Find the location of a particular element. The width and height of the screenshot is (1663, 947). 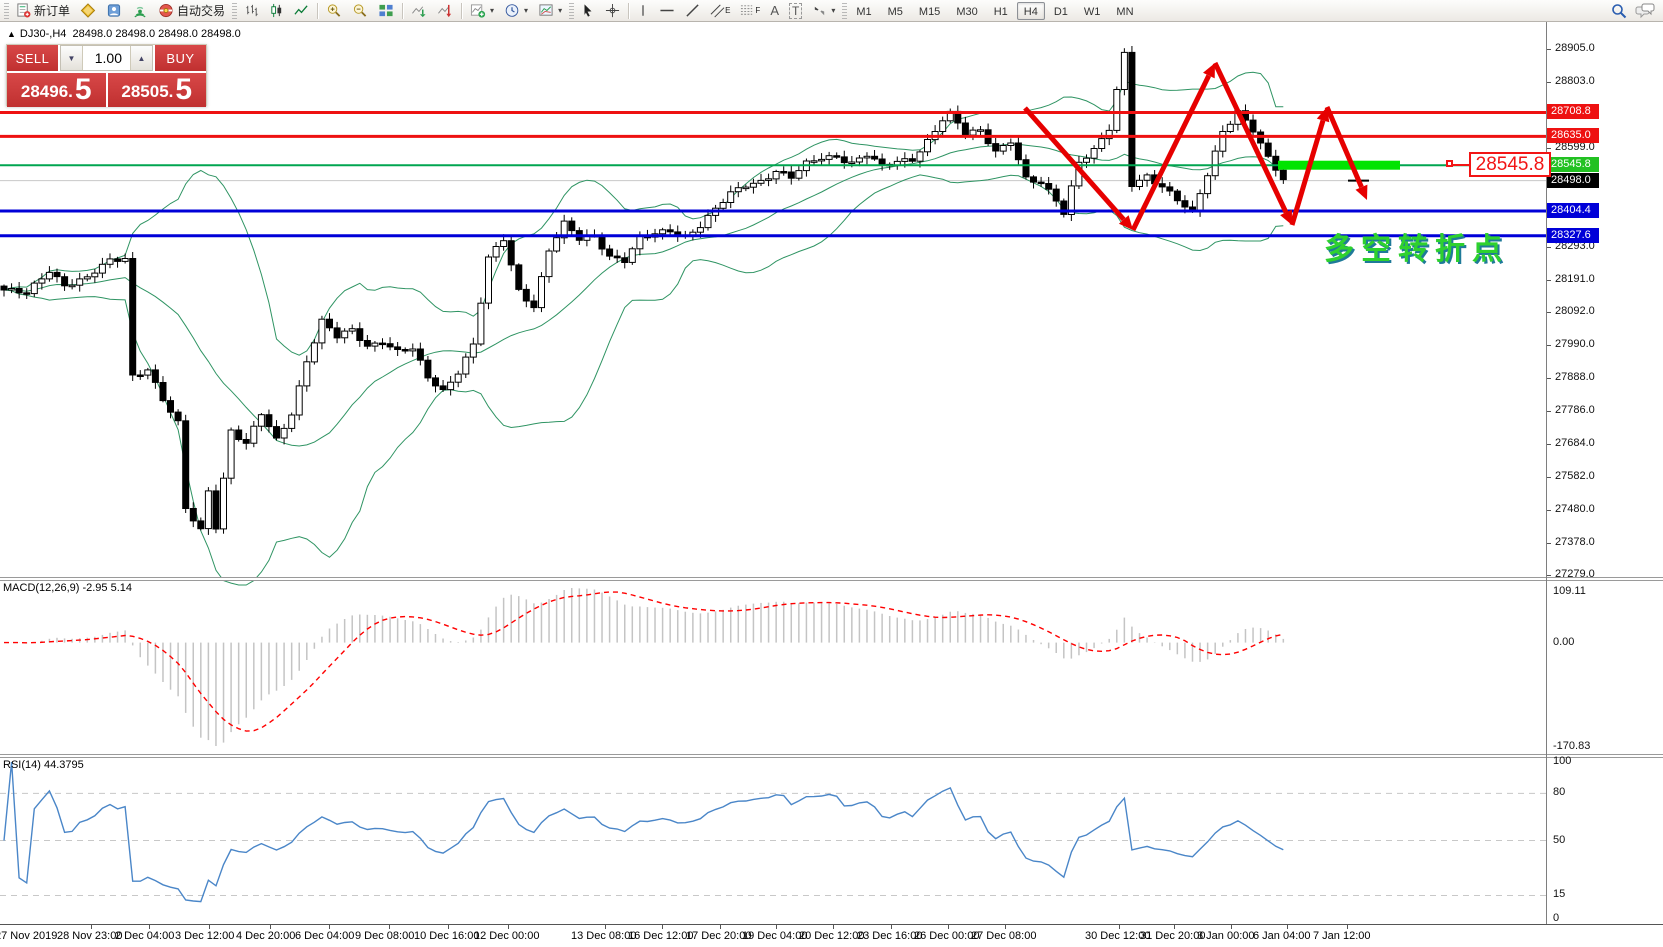

zoom-in-icon is located at coordinates (334, 10).